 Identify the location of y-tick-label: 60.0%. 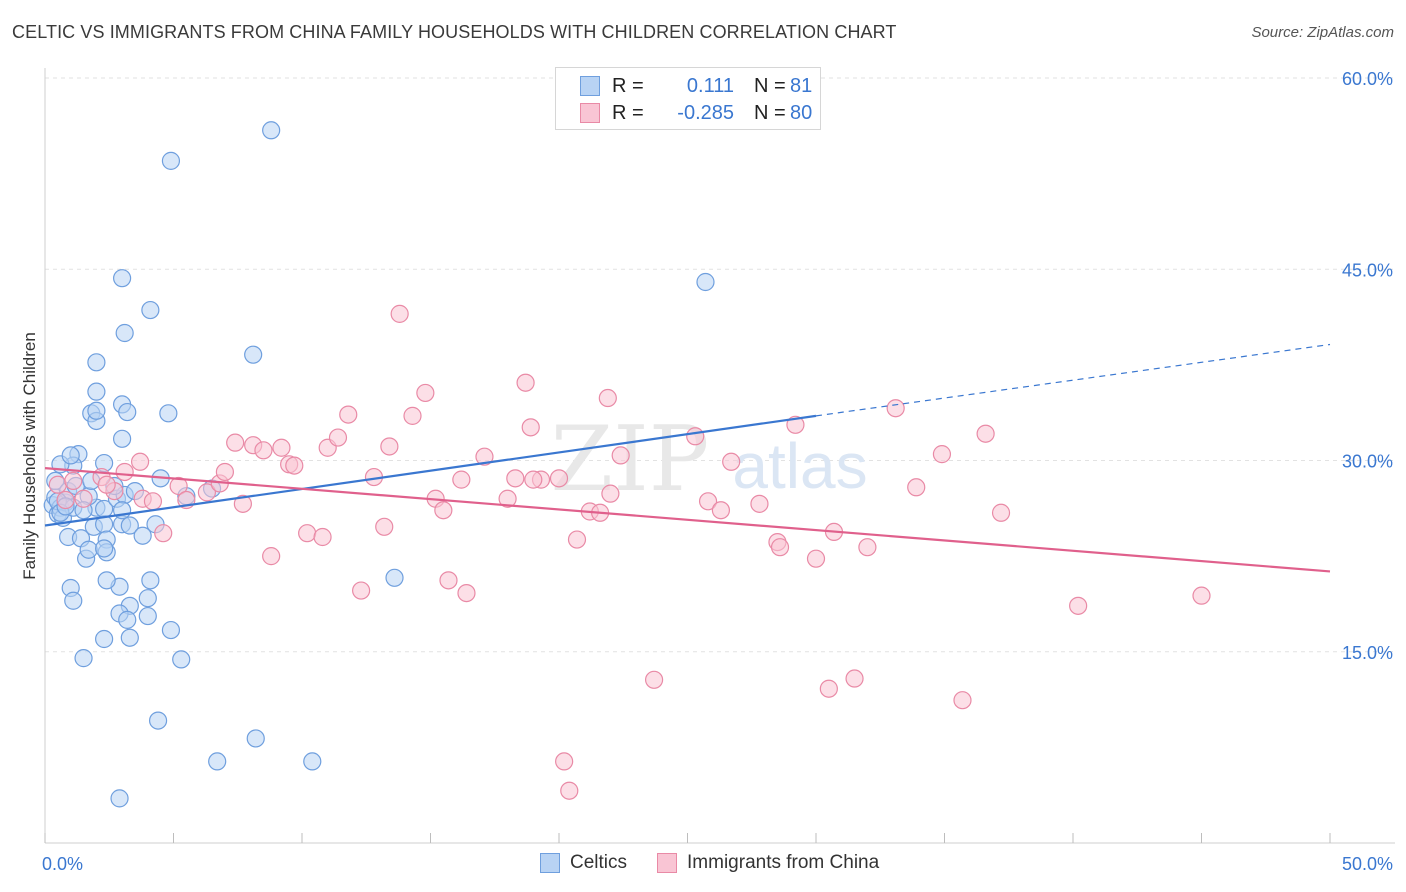
(1367, 79).